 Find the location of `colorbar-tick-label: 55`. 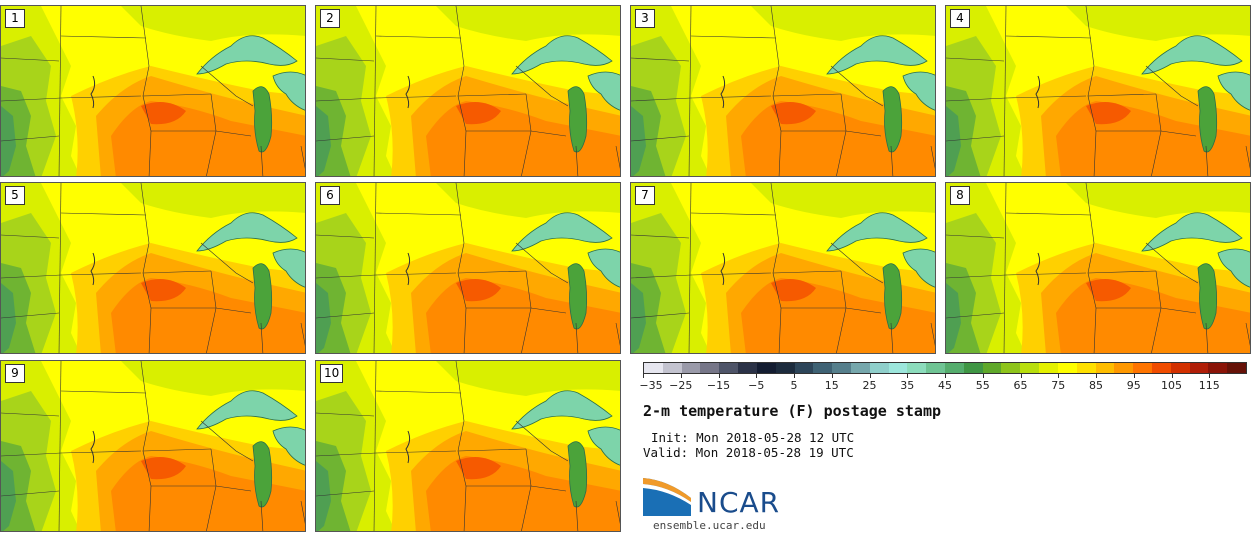

colorbar-tick-label: 55 is located at coordinates (982, 385).